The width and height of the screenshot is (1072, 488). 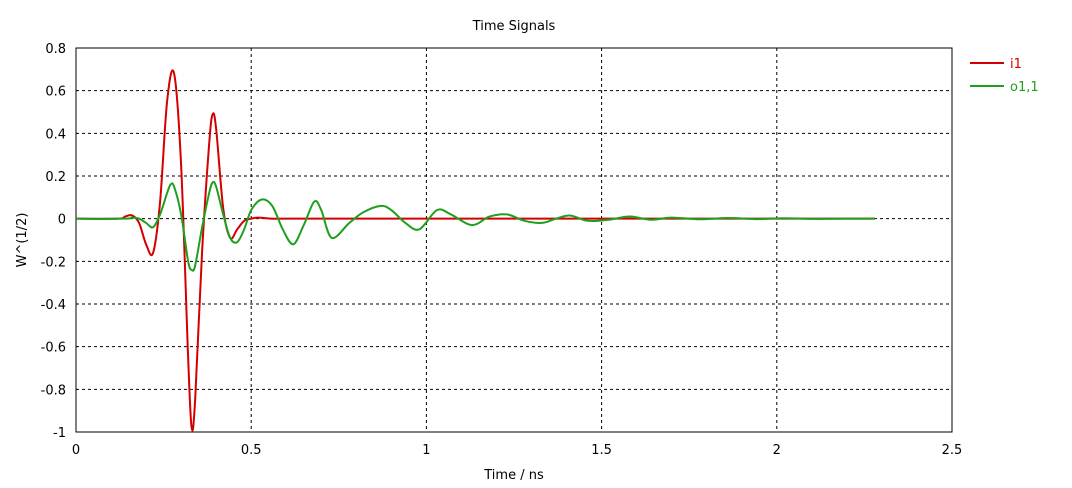 What do you see at coordinates (55, 134) in the screenshot?
I see `y-tick-label: 0.4` at bounding box center [55, 134].